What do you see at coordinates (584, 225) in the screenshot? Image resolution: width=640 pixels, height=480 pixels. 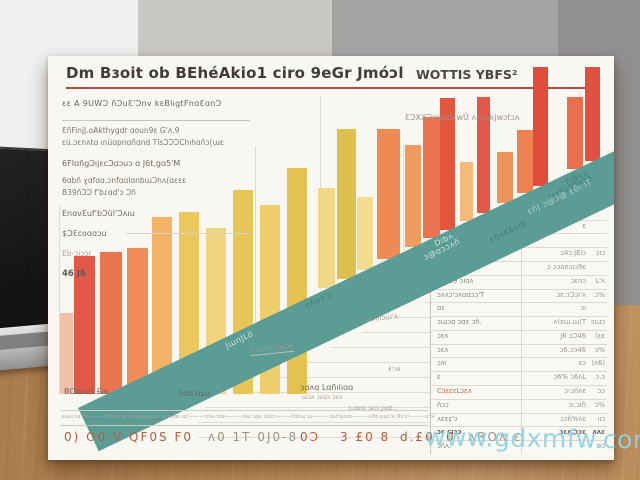 I see `table-cell-v1: ɛ` at bounding box center [584, 225].